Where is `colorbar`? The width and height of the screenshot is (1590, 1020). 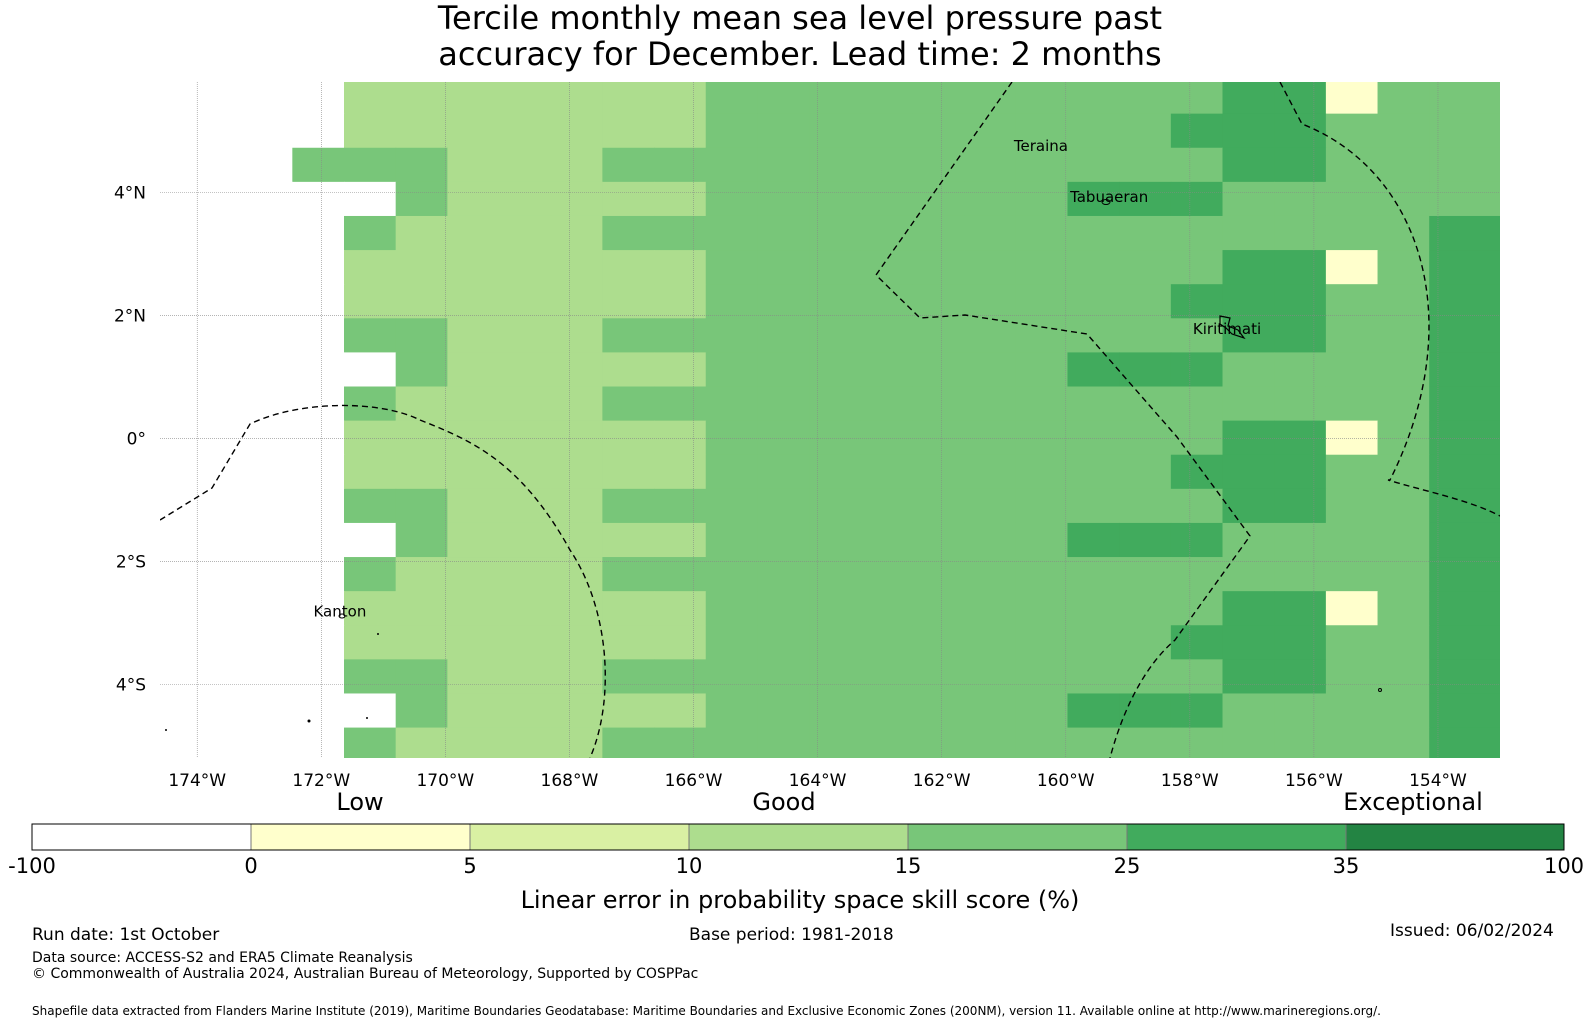 colorbar is located at coordinates (798, 837).